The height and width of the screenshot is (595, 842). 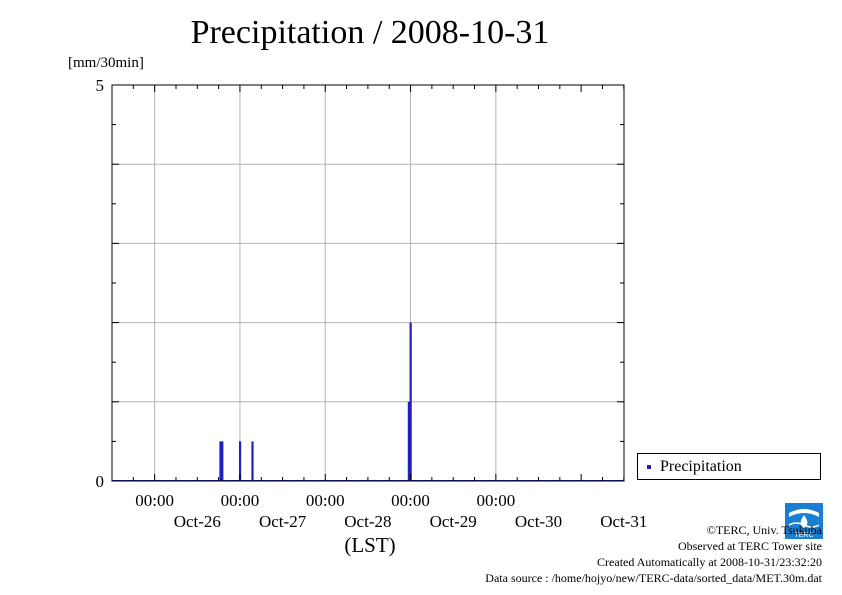 What do you see at coordinates (367, 521) in the screenshot?
I see `x-tick-day-label: Oct-28` at bounding box center [367, 521].